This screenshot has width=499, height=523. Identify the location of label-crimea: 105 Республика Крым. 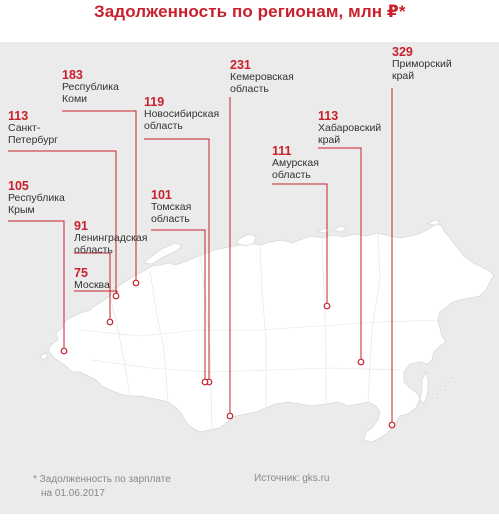
(36, 197).